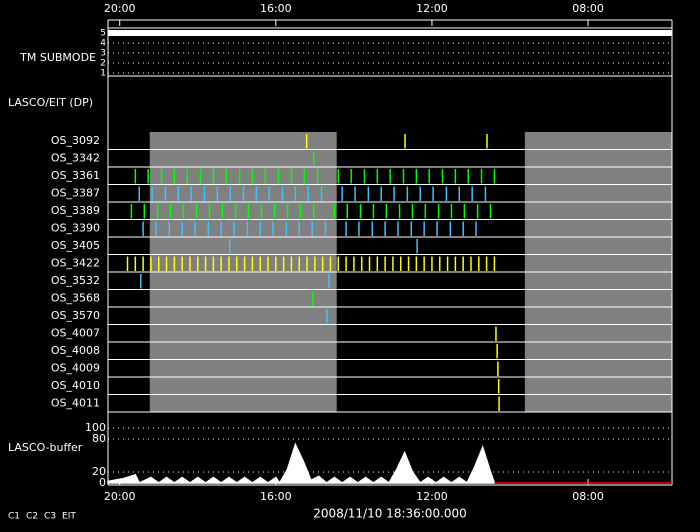 This screenshot has height=532, width=700. I want to click on row-label: OS_3405, so click(75, 245).